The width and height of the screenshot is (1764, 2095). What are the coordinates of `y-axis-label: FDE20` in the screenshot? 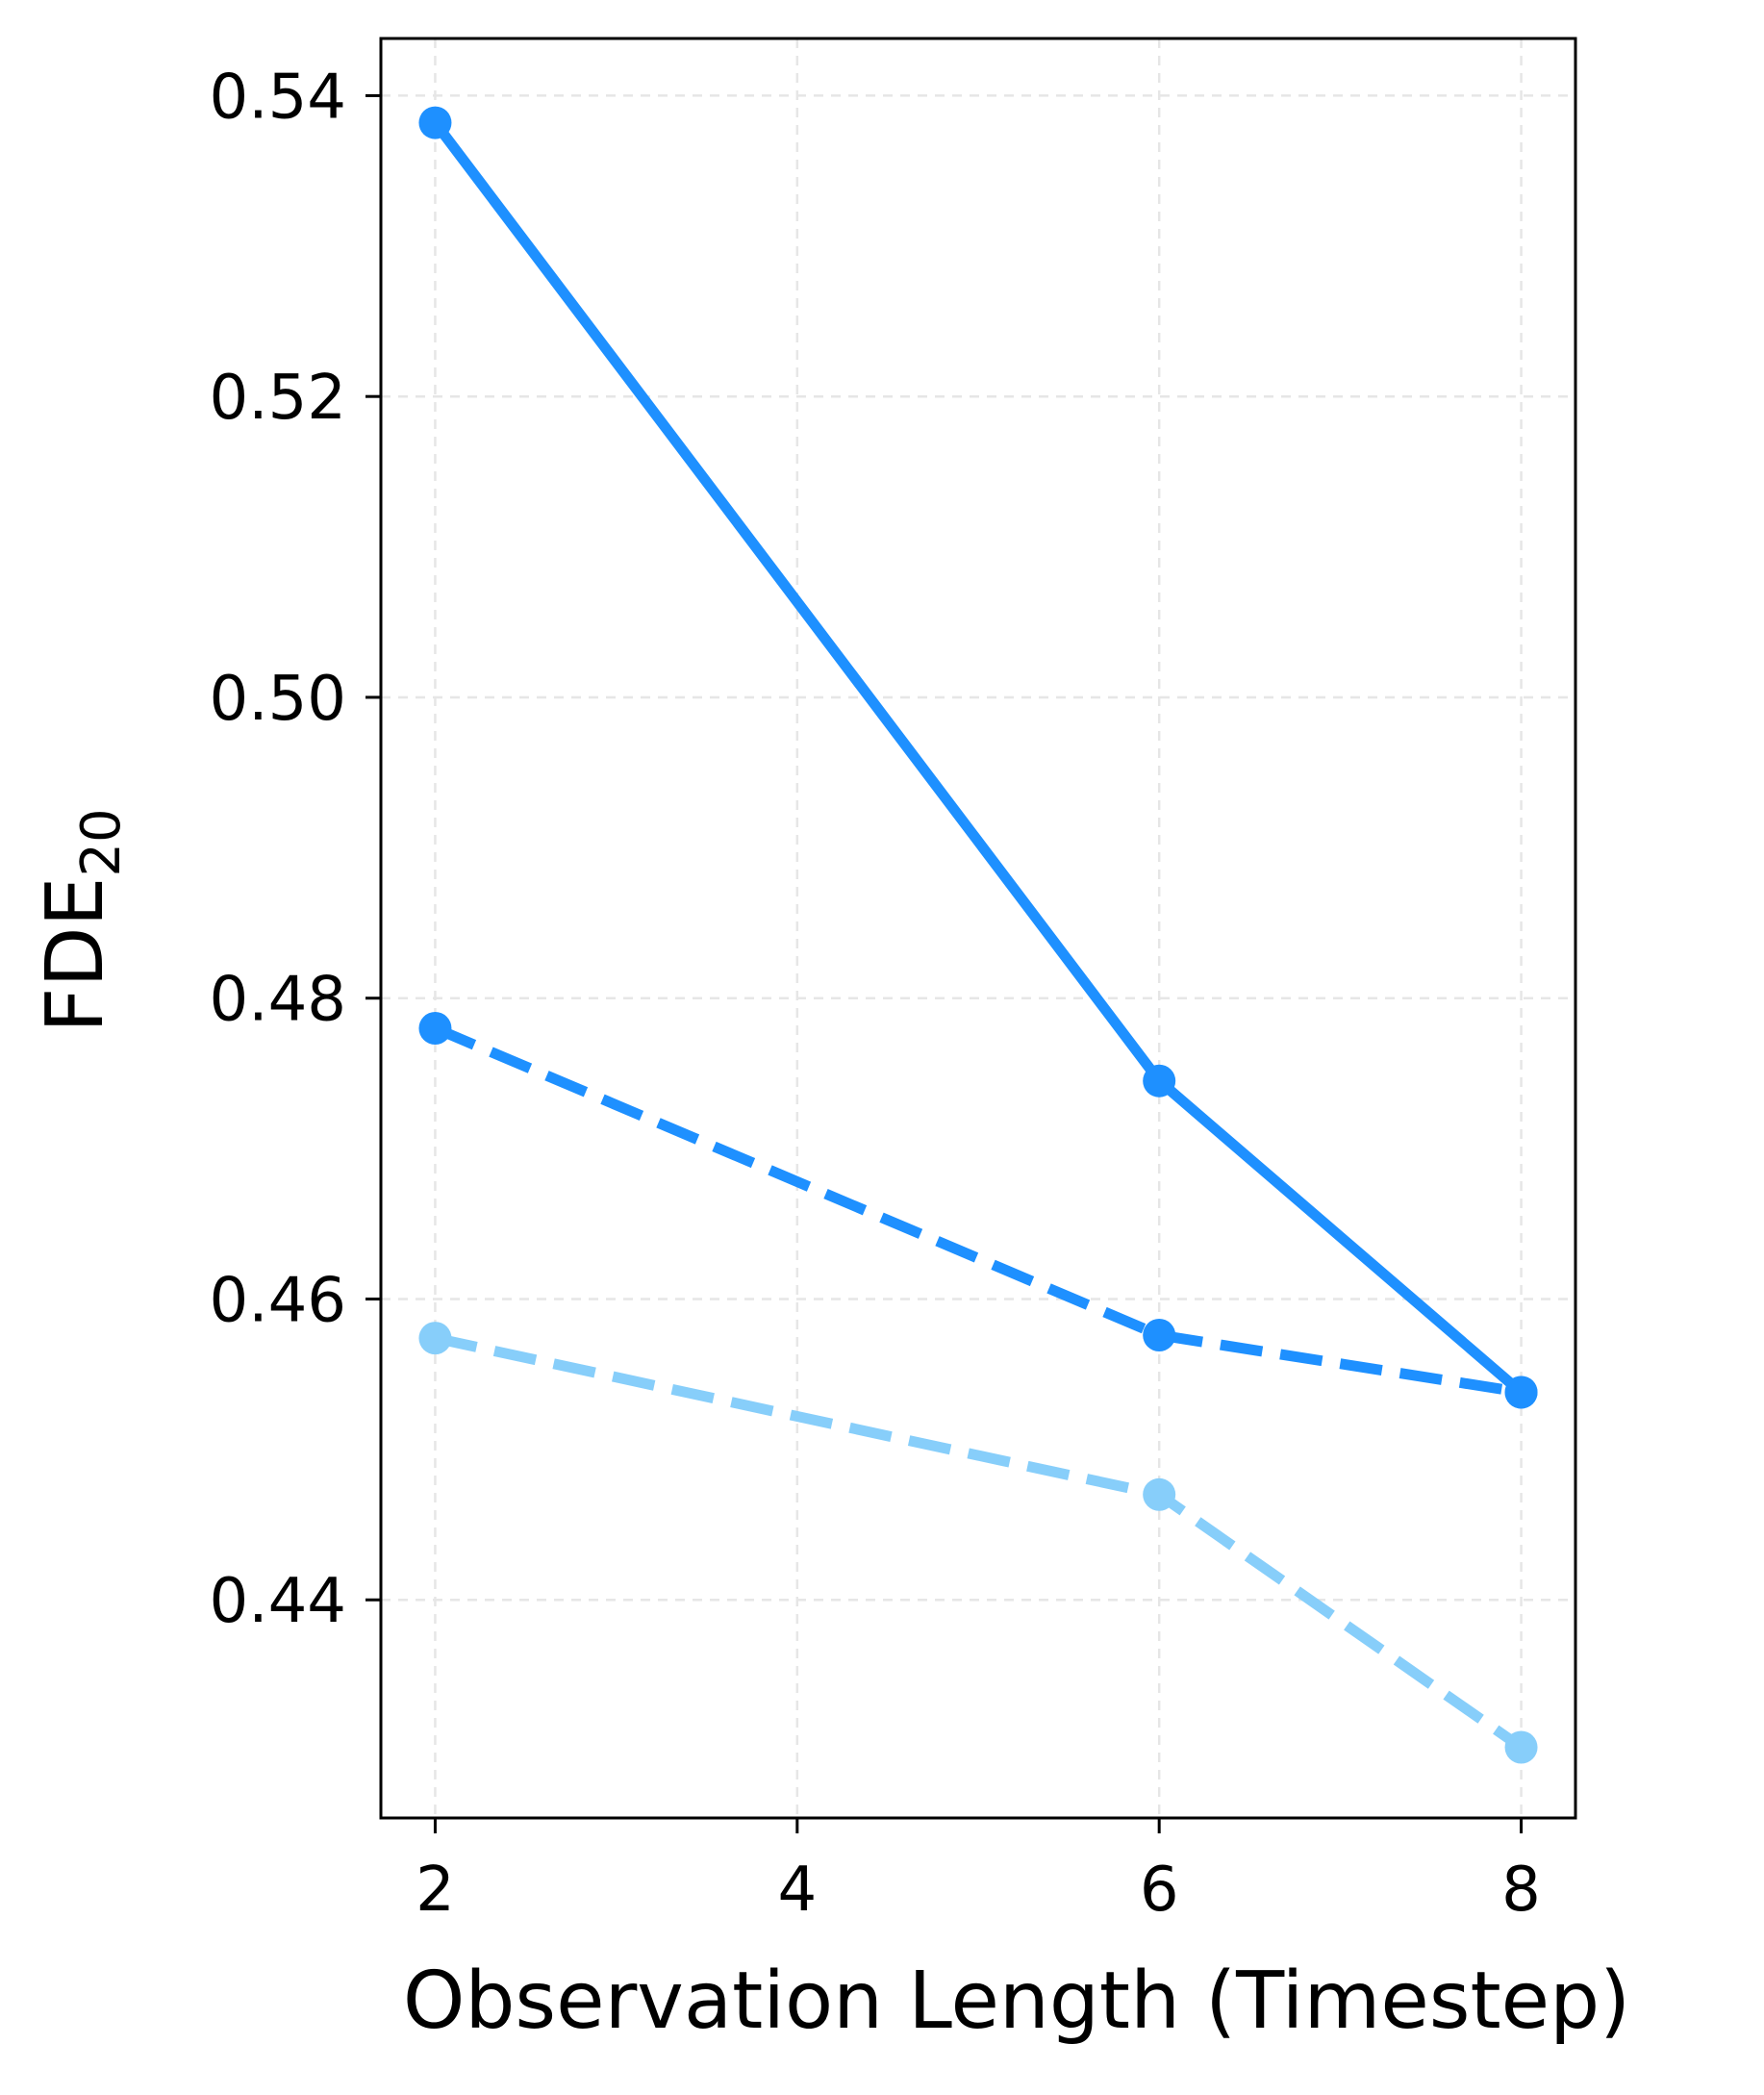 It's located at (82, 920).